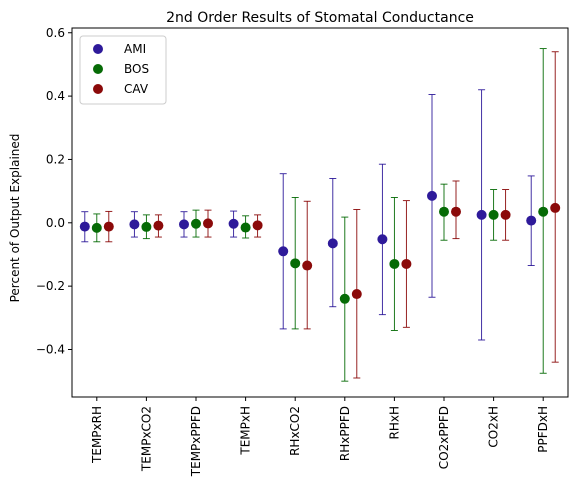 The height and width of the screenshot is (501, 579). What do you see at coordinates (55, 96) in the screenshot?
I see `y-tick-label: 0.4` at bounding box center [55, 96].